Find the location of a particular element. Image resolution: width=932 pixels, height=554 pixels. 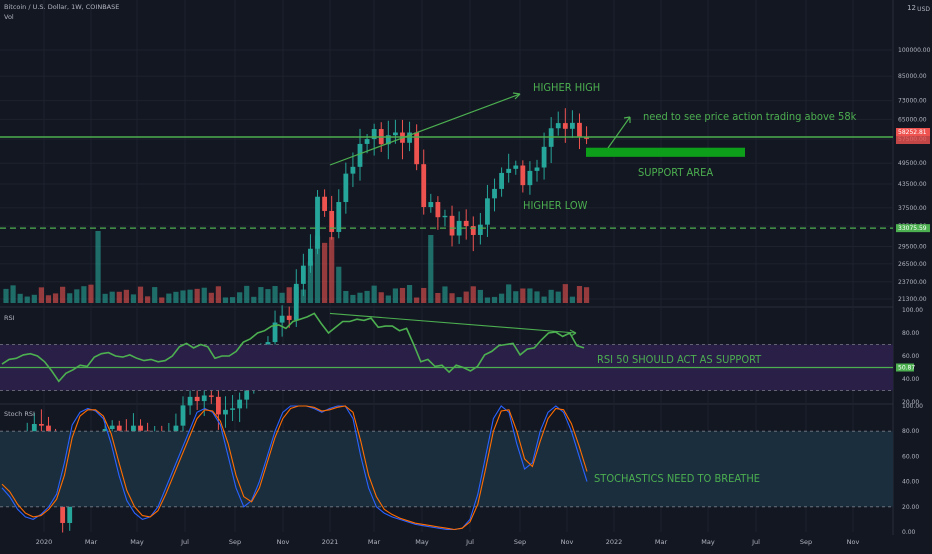

currency-label: USD is located at coordinates (923, 9).